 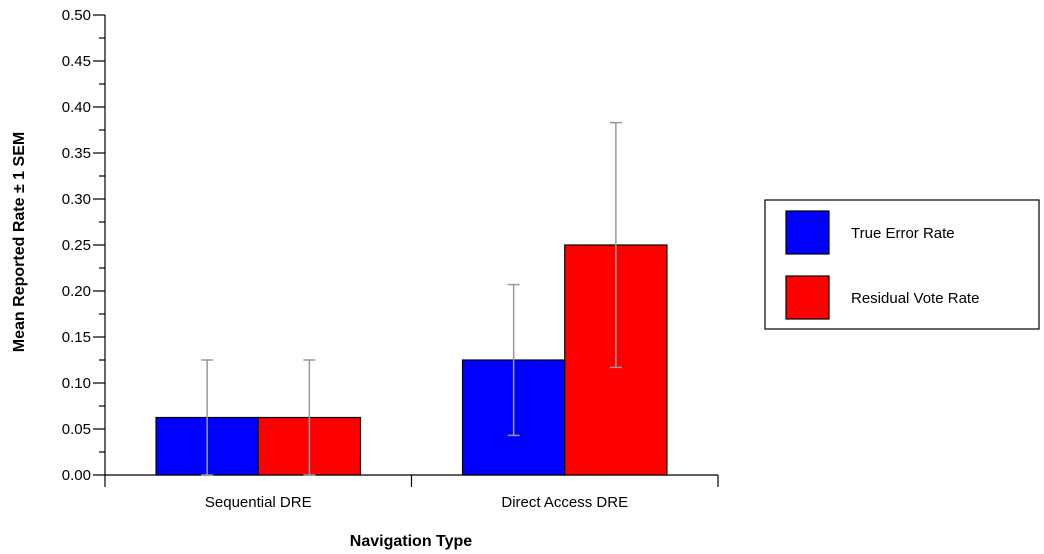 What do you see at coordinates (411, 541) in the screenshot?
I see `x-axis-title: Navigation Type` at bounding box center [411, 541].